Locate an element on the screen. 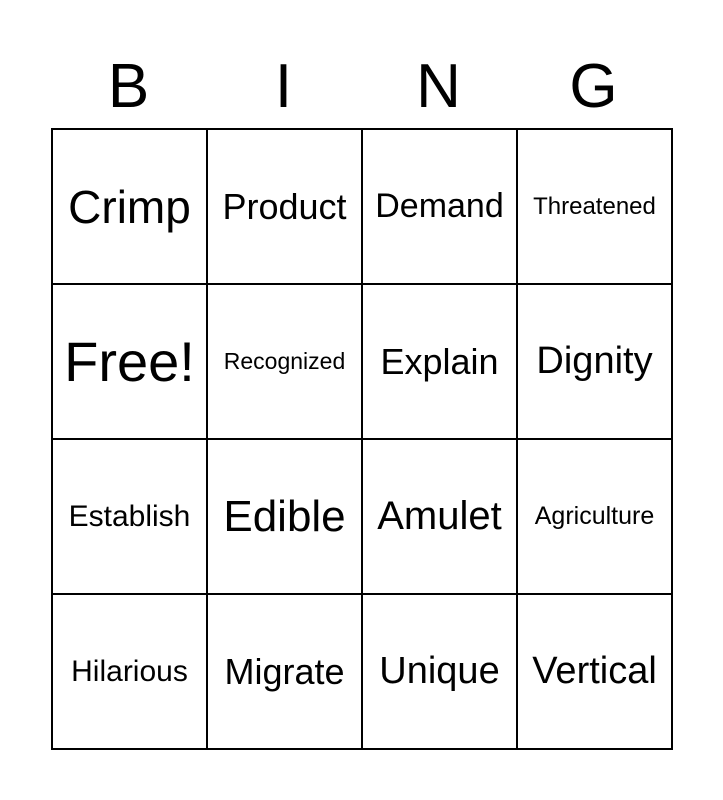 This screenshot has width=723, height=800. bingo-cell: Product is located at coordinates (284, 206).